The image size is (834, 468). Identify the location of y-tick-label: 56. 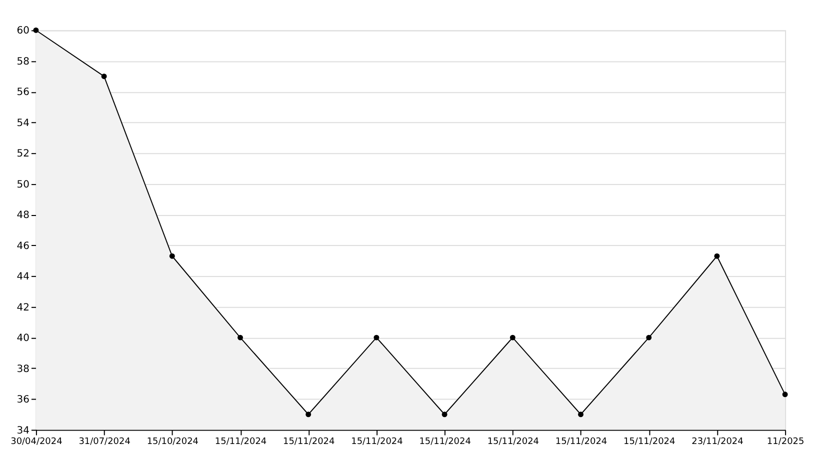
(23, 92).